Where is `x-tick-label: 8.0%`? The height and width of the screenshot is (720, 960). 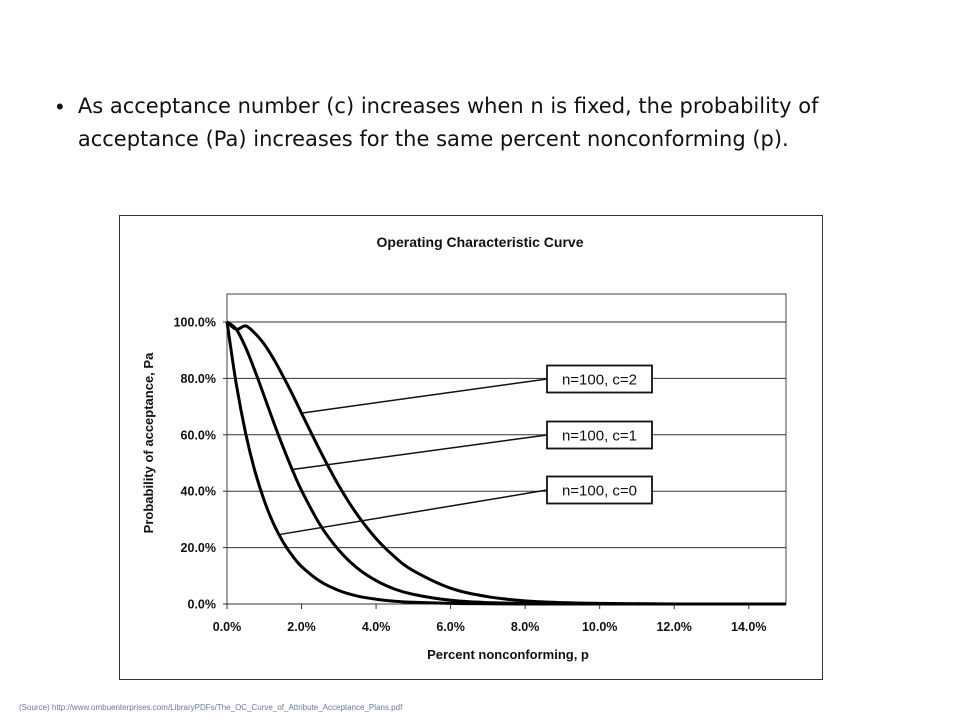
x-tick-label: 8.0% is located at coordinates (525, 627).